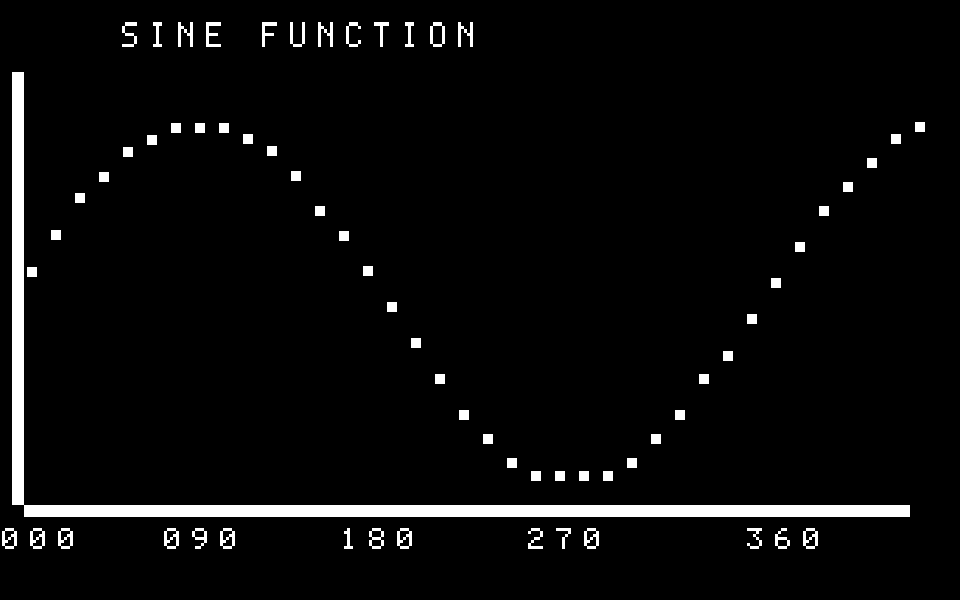  What do you see at coordinates (18, 288) in the screenshot?
I see `y-axis-line` at bounding box center [18, 288].